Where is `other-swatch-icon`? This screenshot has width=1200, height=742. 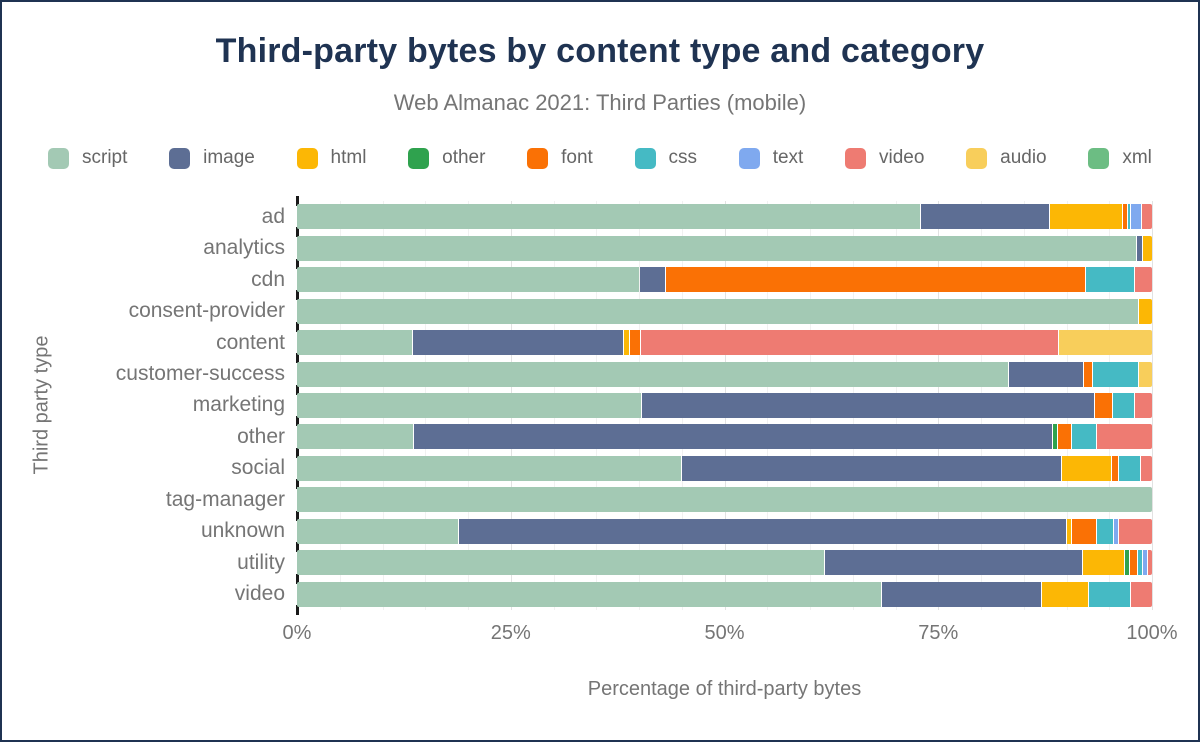 other-swatch-icon is located at coordinates (419, 158).